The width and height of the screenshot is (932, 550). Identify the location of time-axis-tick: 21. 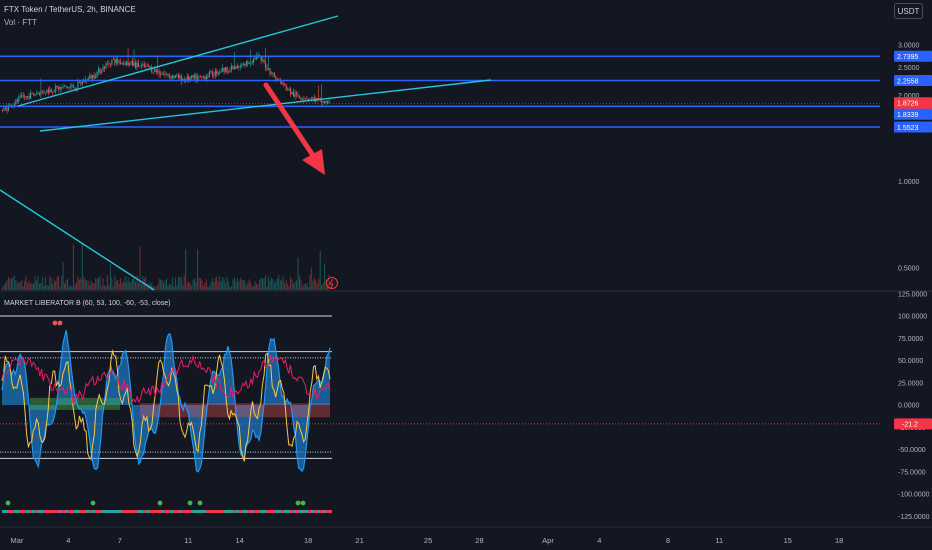
(359, 540).